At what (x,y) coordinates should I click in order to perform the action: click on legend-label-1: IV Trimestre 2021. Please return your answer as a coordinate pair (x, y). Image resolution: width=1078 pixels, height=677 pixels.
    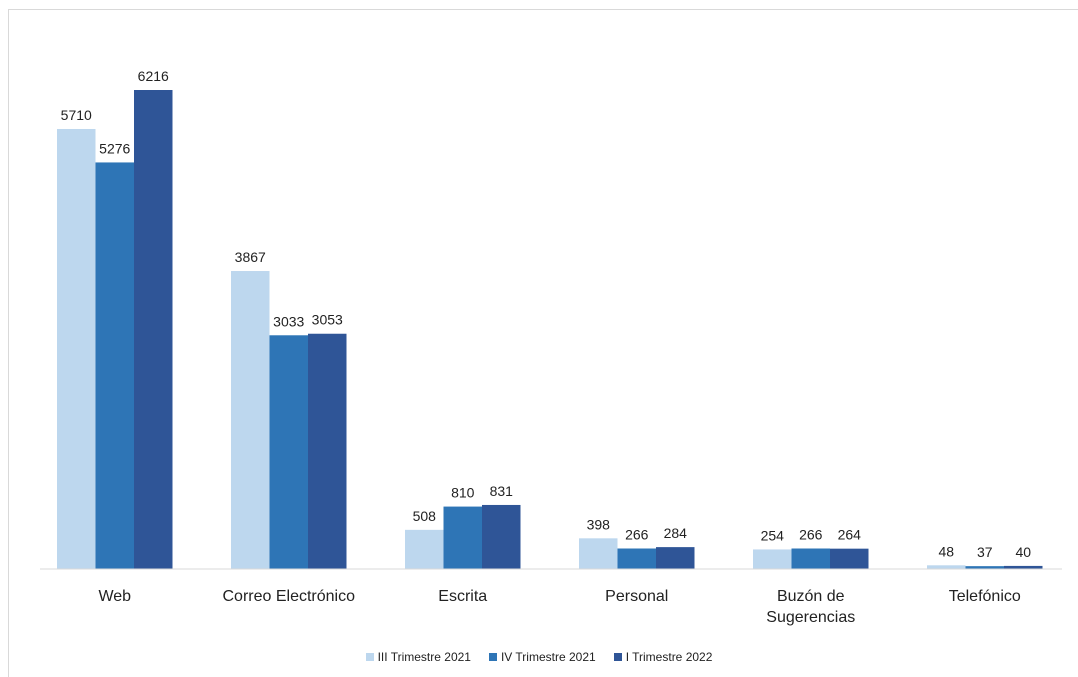
    Looking at the image, I should click on (548, 657).